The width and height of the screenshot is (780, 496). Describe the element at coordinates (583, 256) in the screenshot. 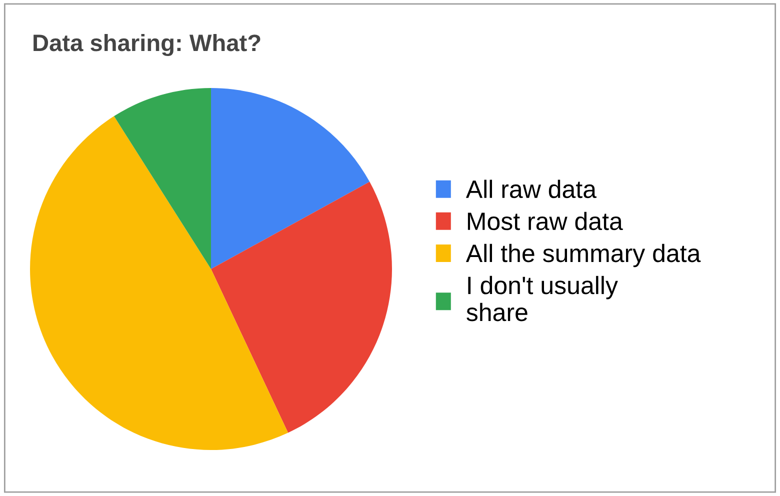

I see `legend-label: All the summary data` at that location.